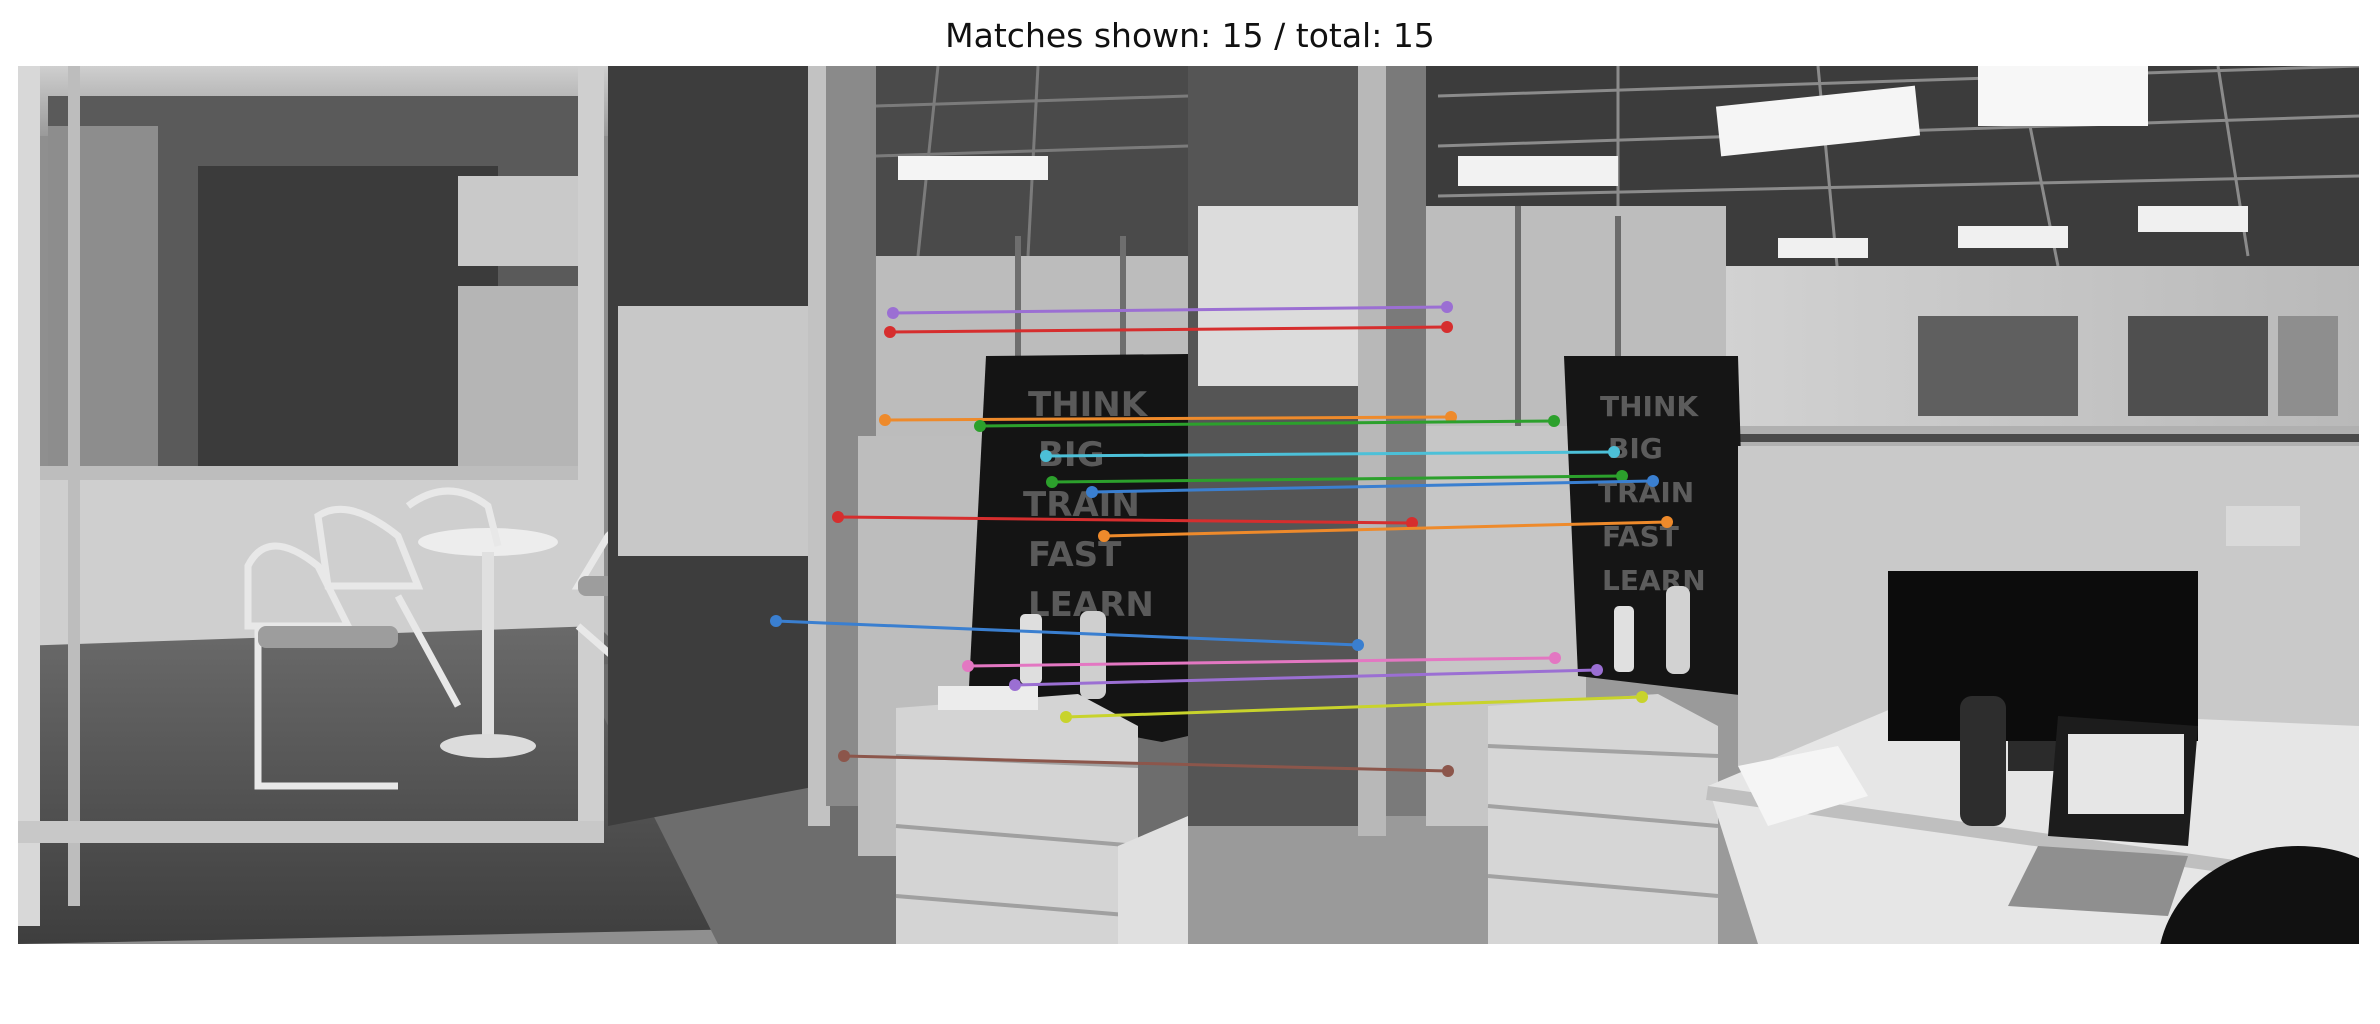 The image size is (2380, 1024). What do you see at coordinates (1190, 35) in the screenshot?
I see `figure-title: Matches shown: 15 / total: 15` at bounding box center [1190, 35].